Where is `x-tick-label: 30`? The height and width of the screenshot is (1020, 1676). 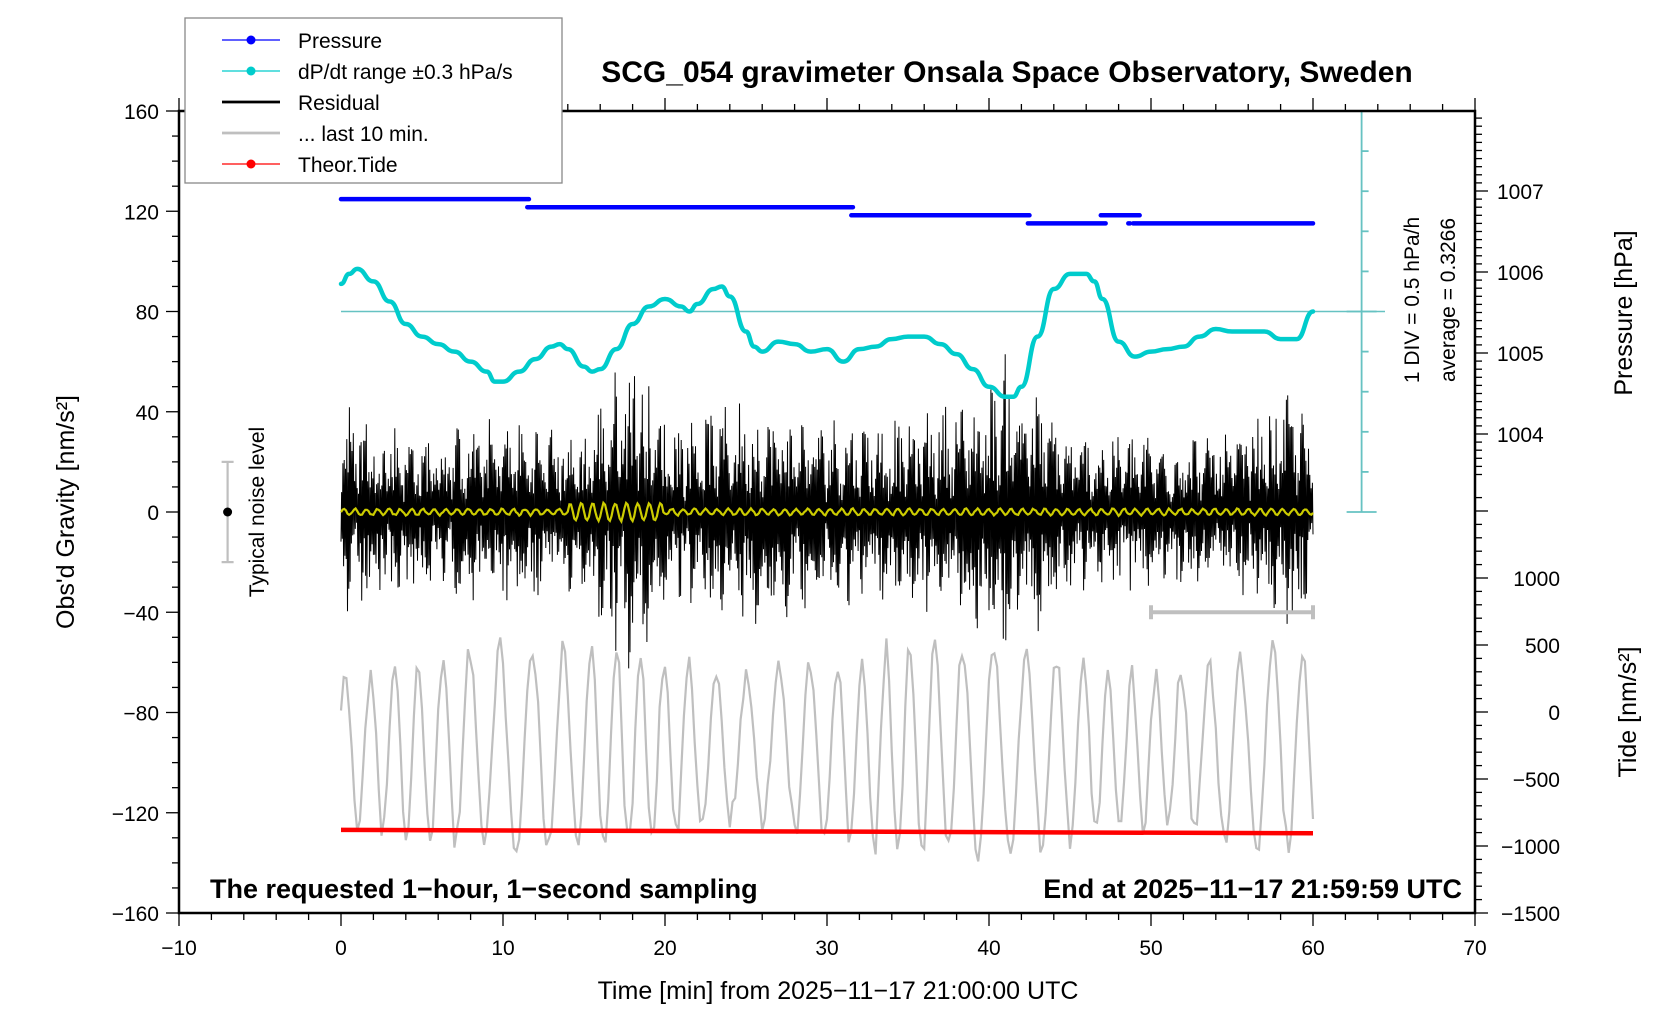
x-tick-label: 30 is located at coordinates (826, 948).